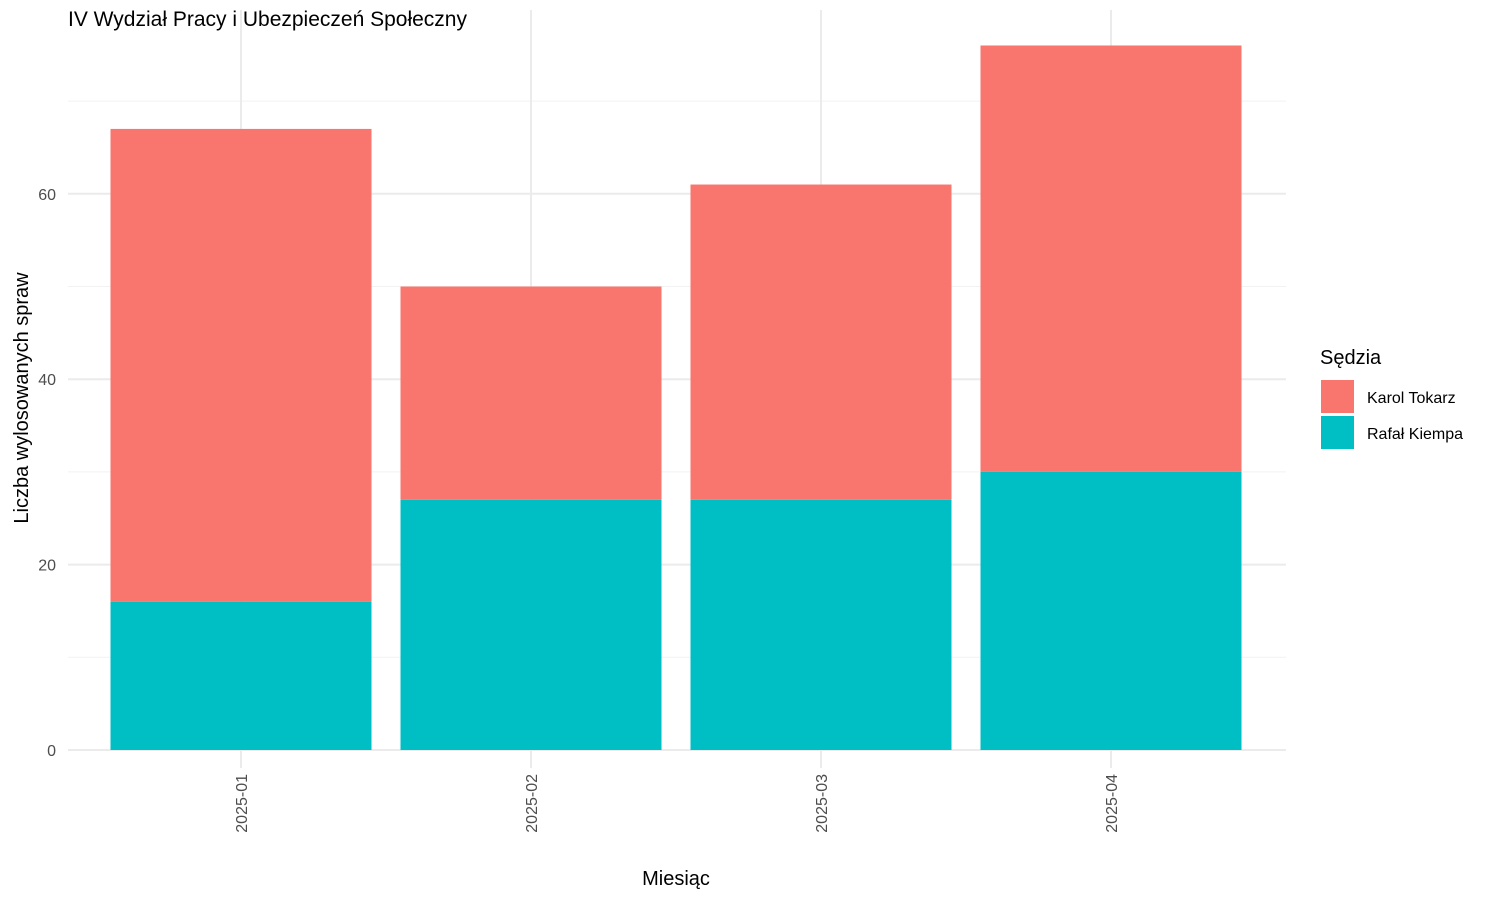 The width and height of the screenshot is (1500, 905). What do you see at coordinates (1411, 398) in the screenshot?
I see `legend-label: Karol Tokarz` at bounding box center [1411, 398].